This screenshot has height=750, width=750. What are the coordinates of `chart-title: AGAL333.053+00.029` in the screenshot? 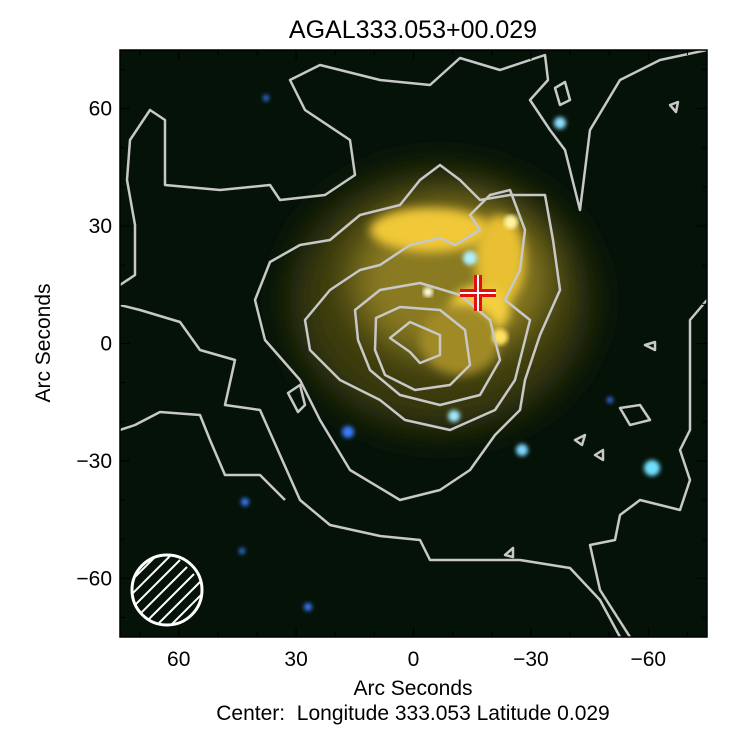 It's located at (413, 30).